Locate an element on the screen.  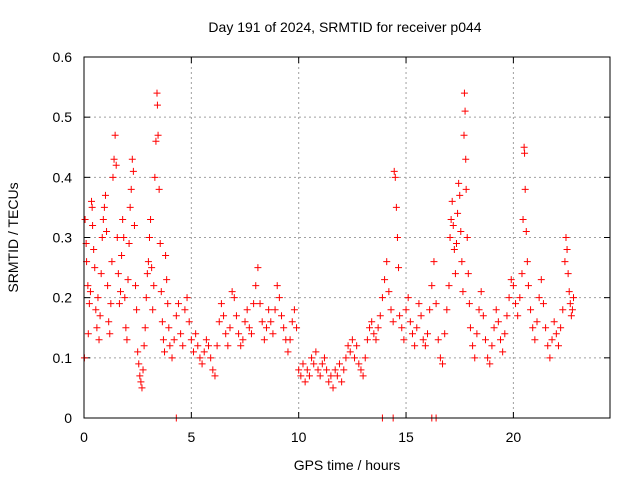
y-tick-label: 0 is located at coordinates (68, 418).